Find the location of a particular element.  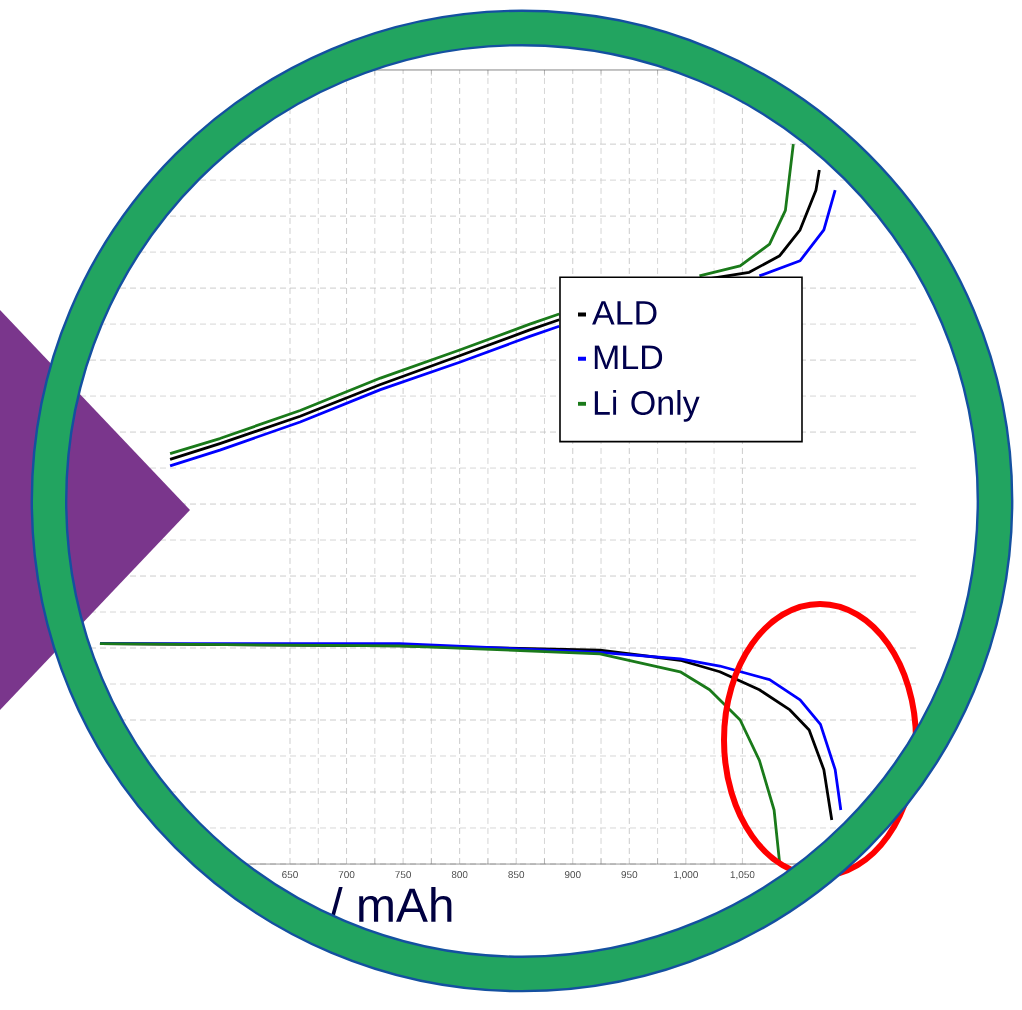

legend-label: MLD is located at coordinates (628, 357).